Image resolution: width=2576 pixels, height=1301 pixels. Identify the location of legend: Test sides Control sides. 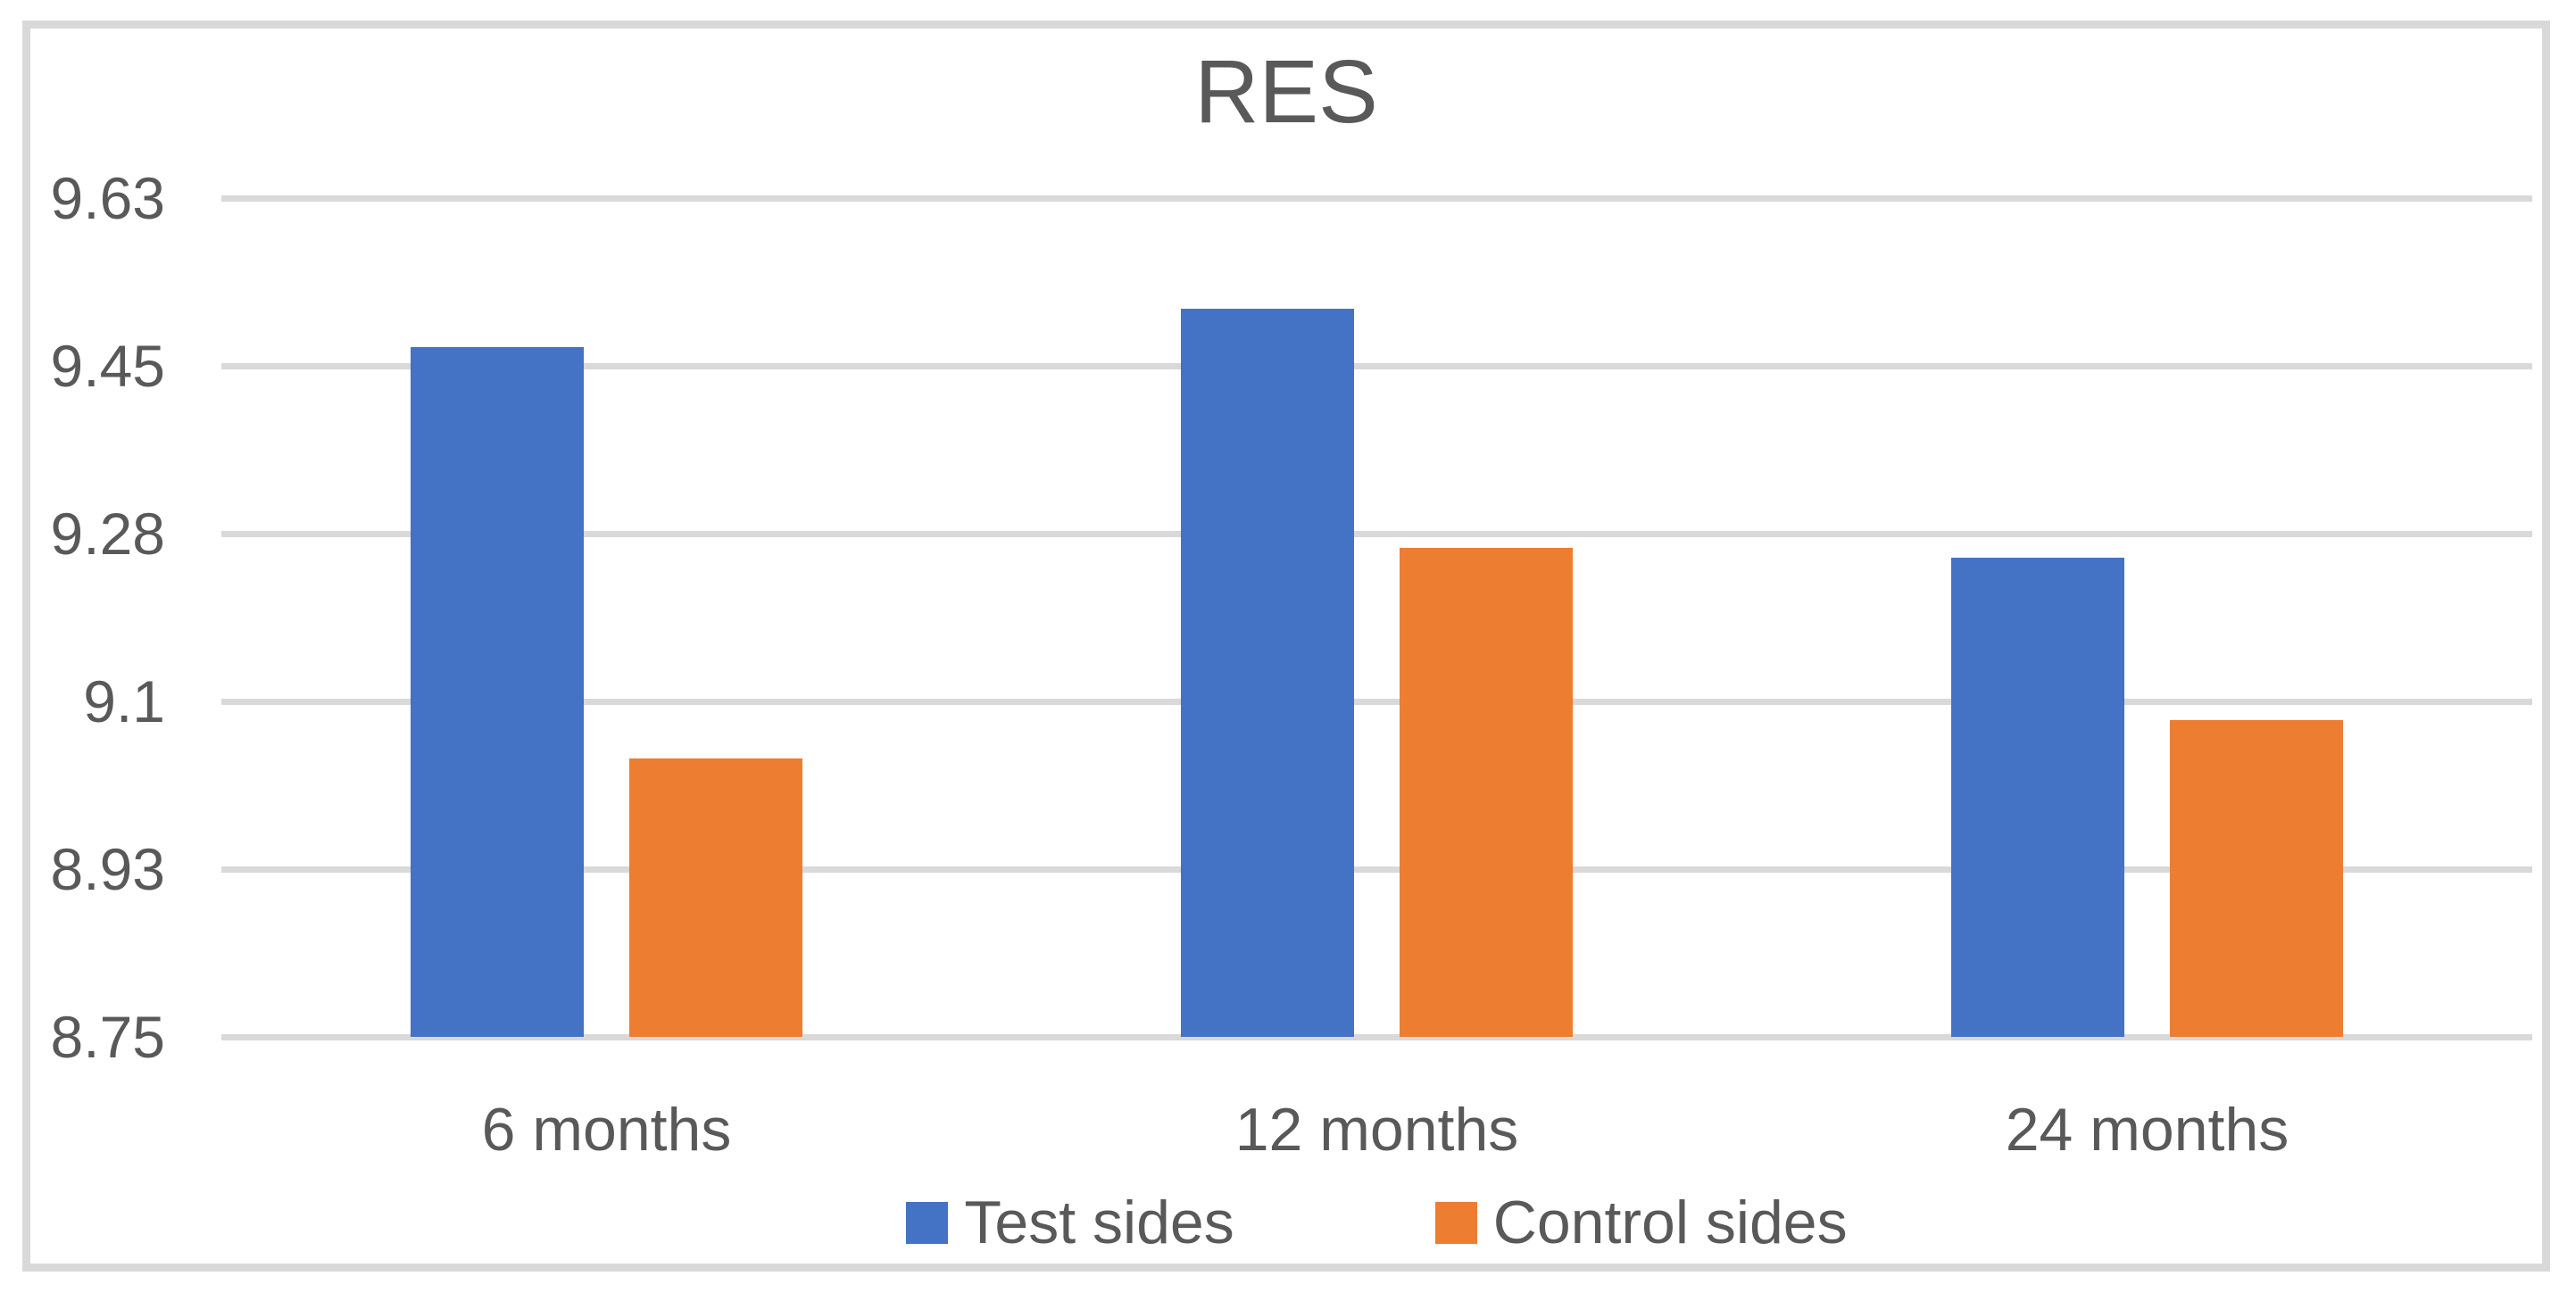
(1376, 1222).